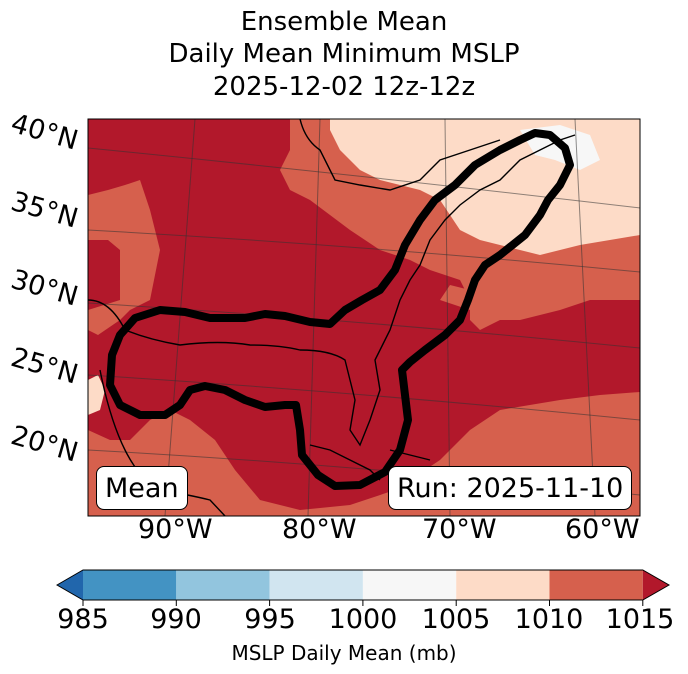 The height and width of the screenshot is (674, 688). Describe the element at coordinates (142, 488) in the screenshot. I see `mean-label-box: Mean` at that location.